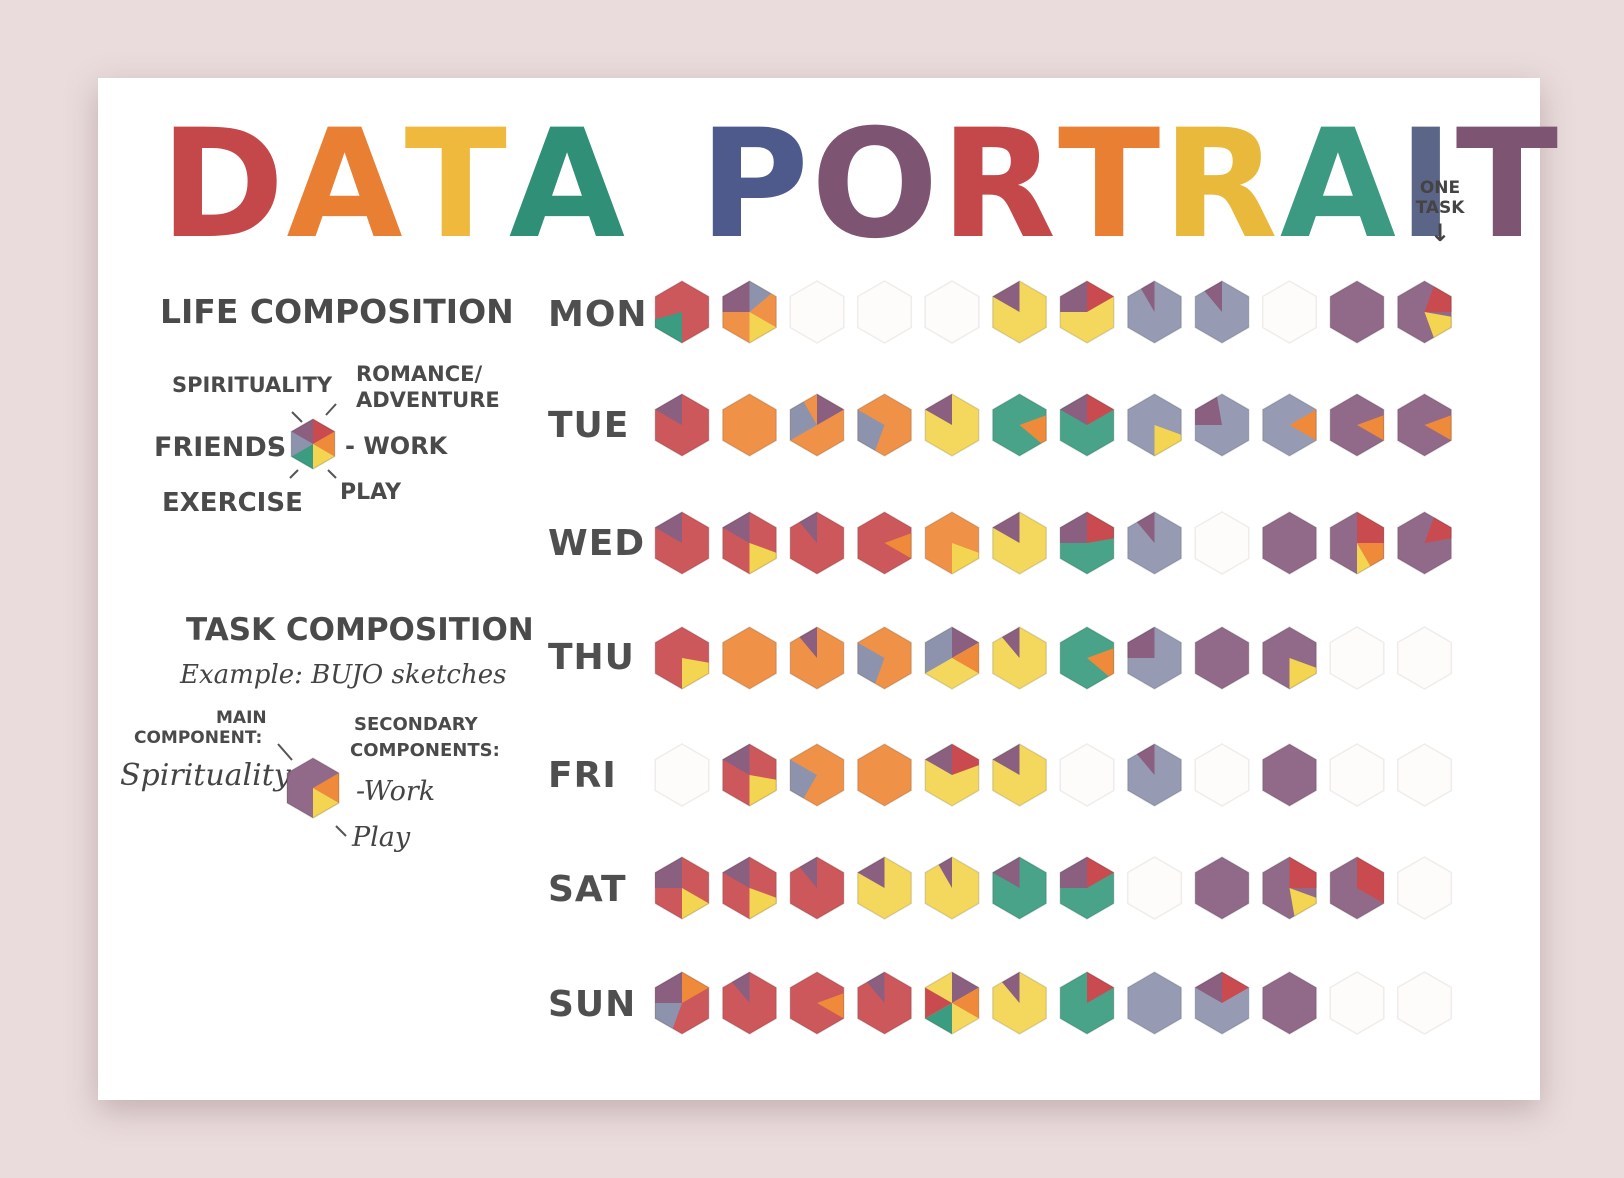  I want to click on main-component-value: Spirituality, so click(205, 775).